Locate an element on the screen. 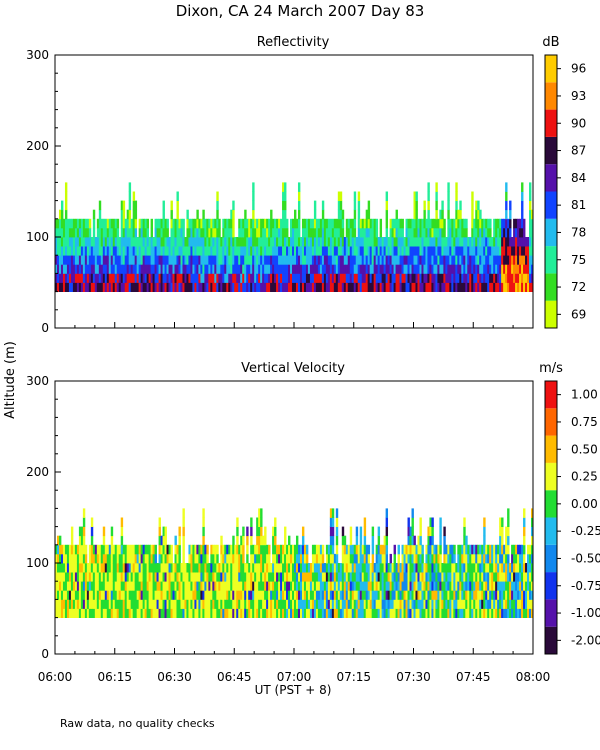  colorbar-segment is located at coordinates (551, 232).